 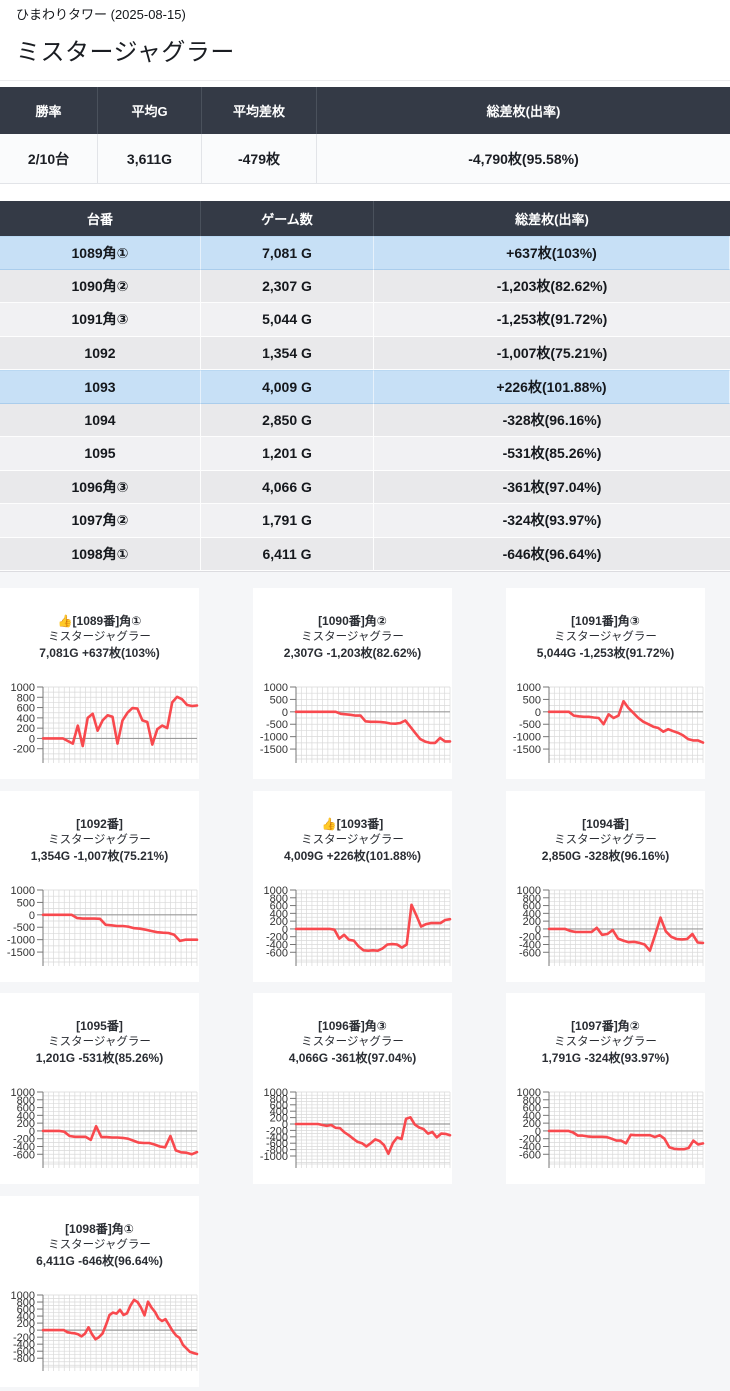 What do you see at coordinates (352, 855) in the screenshot?
I see `graph-title-result-1093: 4,009G +226枚(101.88%)` at bounding box center [352, 855].